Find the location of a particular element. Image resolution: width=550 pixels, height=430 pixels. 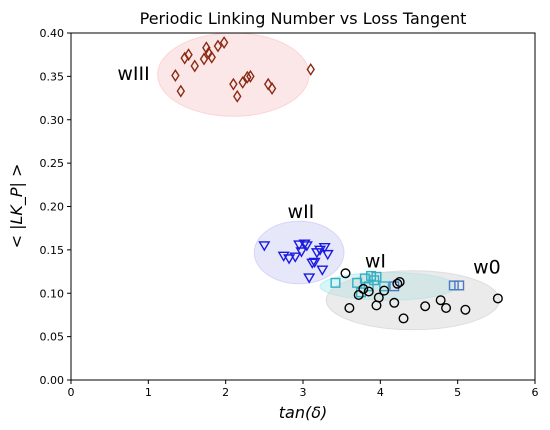

x-tick-label-5: 5 is located at coordinates (457, 392).